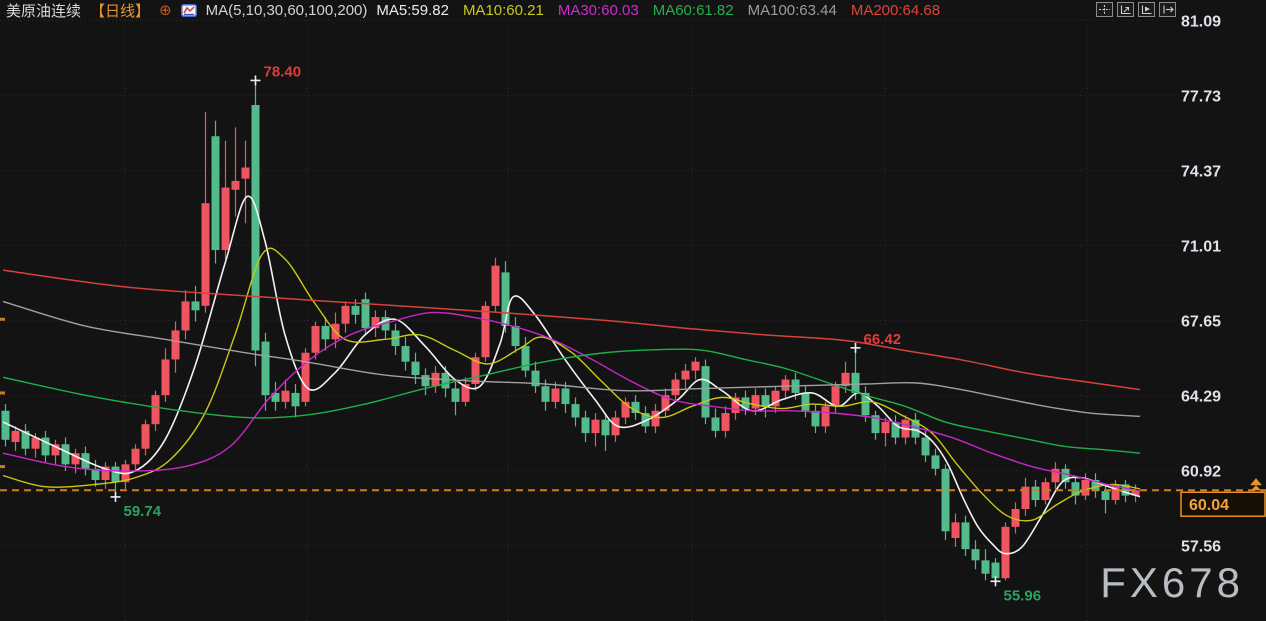 The height and width of the screenshot is (621, 1266). What do you see at coordinates (1201, 284) in the screenshot?
I see `y-axis-labels: 81.09 77.73 74.37 71.01 67.65 64.29 60.92 57.56` at bounding box center [1201, 284].